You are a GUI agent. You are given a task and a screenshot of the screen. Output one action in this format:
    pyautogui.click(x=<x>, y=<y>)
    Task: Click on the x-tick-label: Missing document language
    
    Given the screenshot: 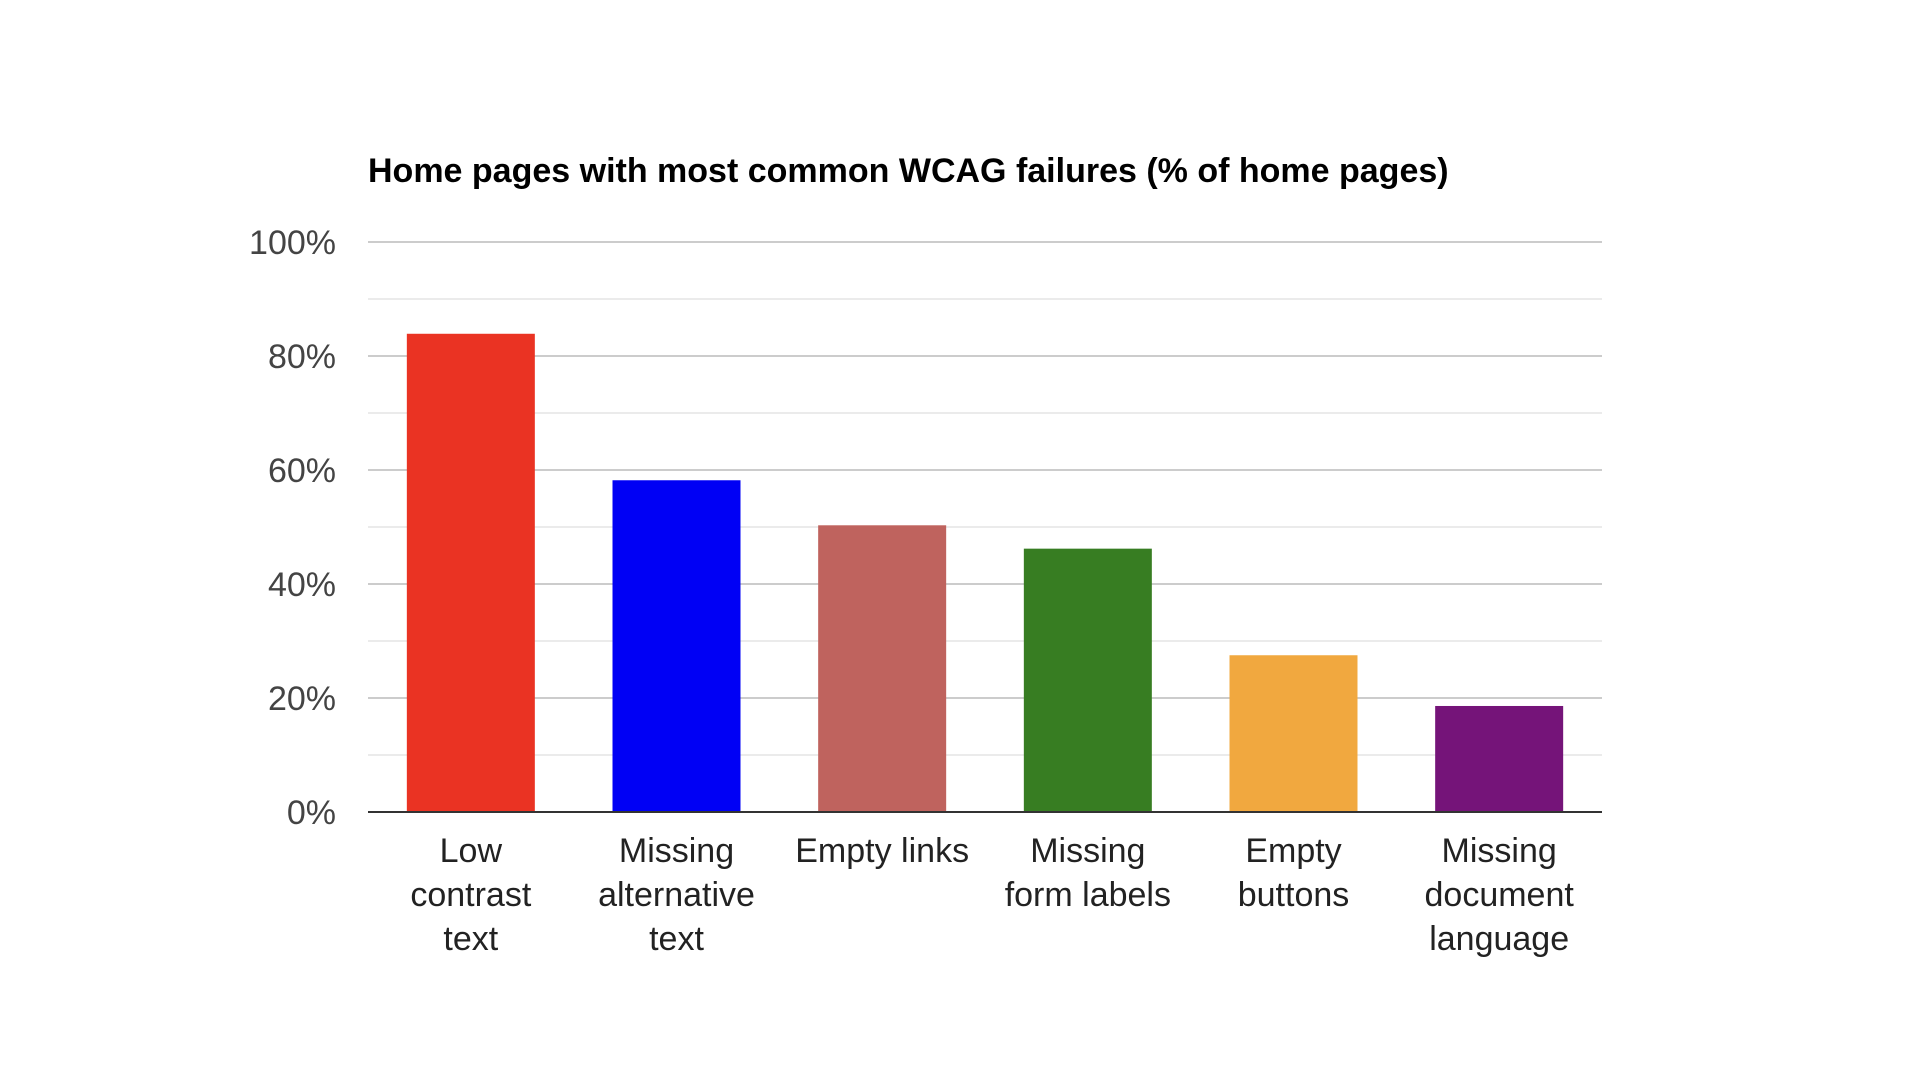 What is the action you would take?
    pyautogui.click(x=1500, y=895)
    